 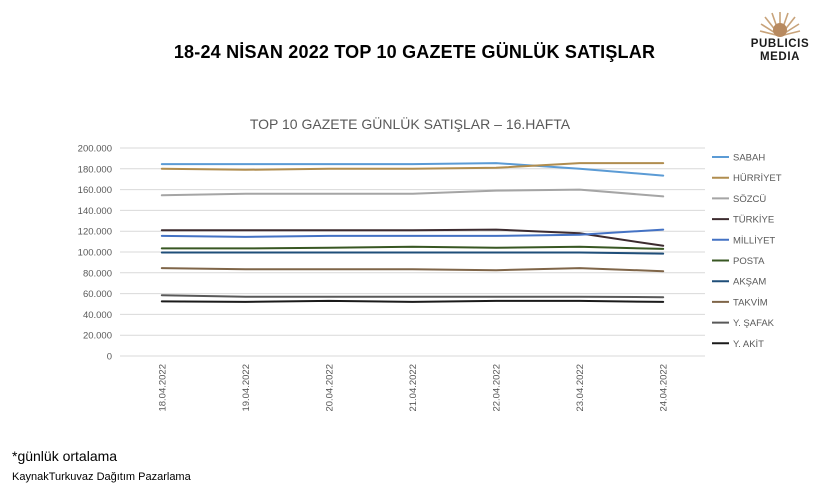 What do you see at coordinates (329, 388) in the screenshot?
I see `x-tick-label: 20.04.2022` at bounding box center [329, 388].